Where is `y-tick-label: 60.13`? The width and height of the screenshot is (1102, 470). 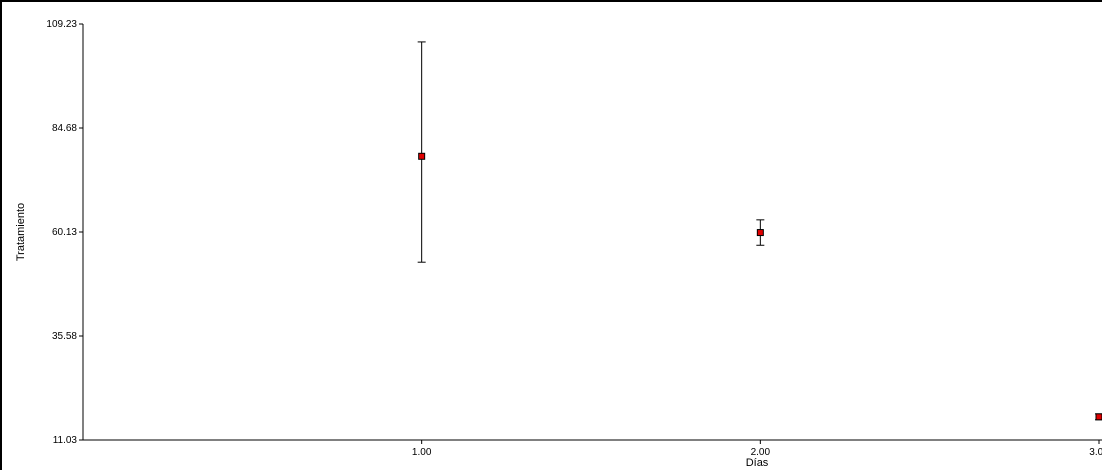
y-tick-label: 60.13 is located at coordinates (64, 232).